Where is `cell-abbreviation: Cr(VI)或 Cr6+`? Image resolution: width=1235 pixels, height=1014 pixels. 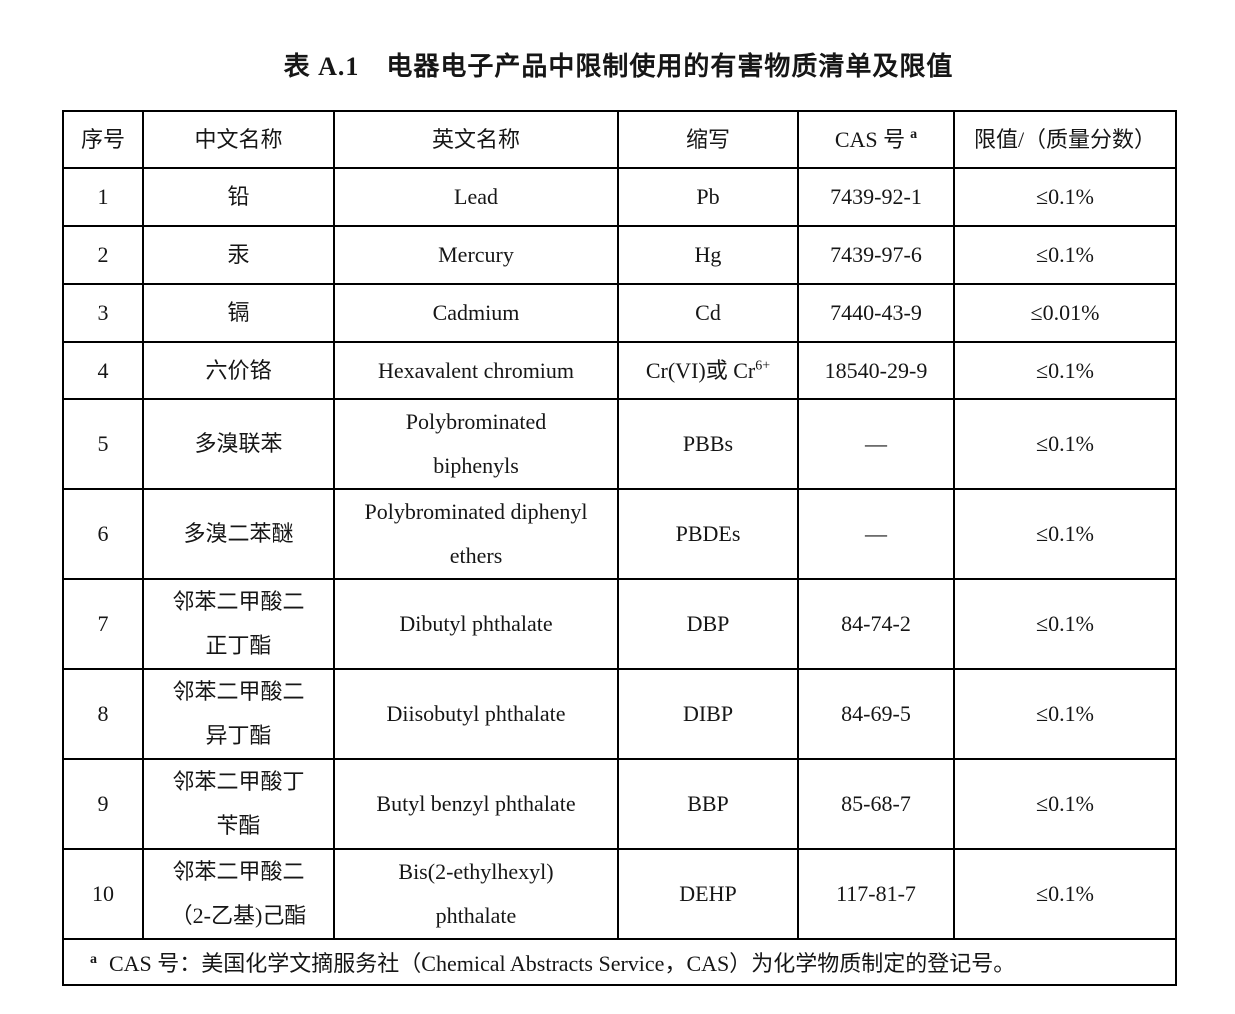
cell-abbreviation: Cr(VI)或 Cr6+ is located at coordinates (708, 370).